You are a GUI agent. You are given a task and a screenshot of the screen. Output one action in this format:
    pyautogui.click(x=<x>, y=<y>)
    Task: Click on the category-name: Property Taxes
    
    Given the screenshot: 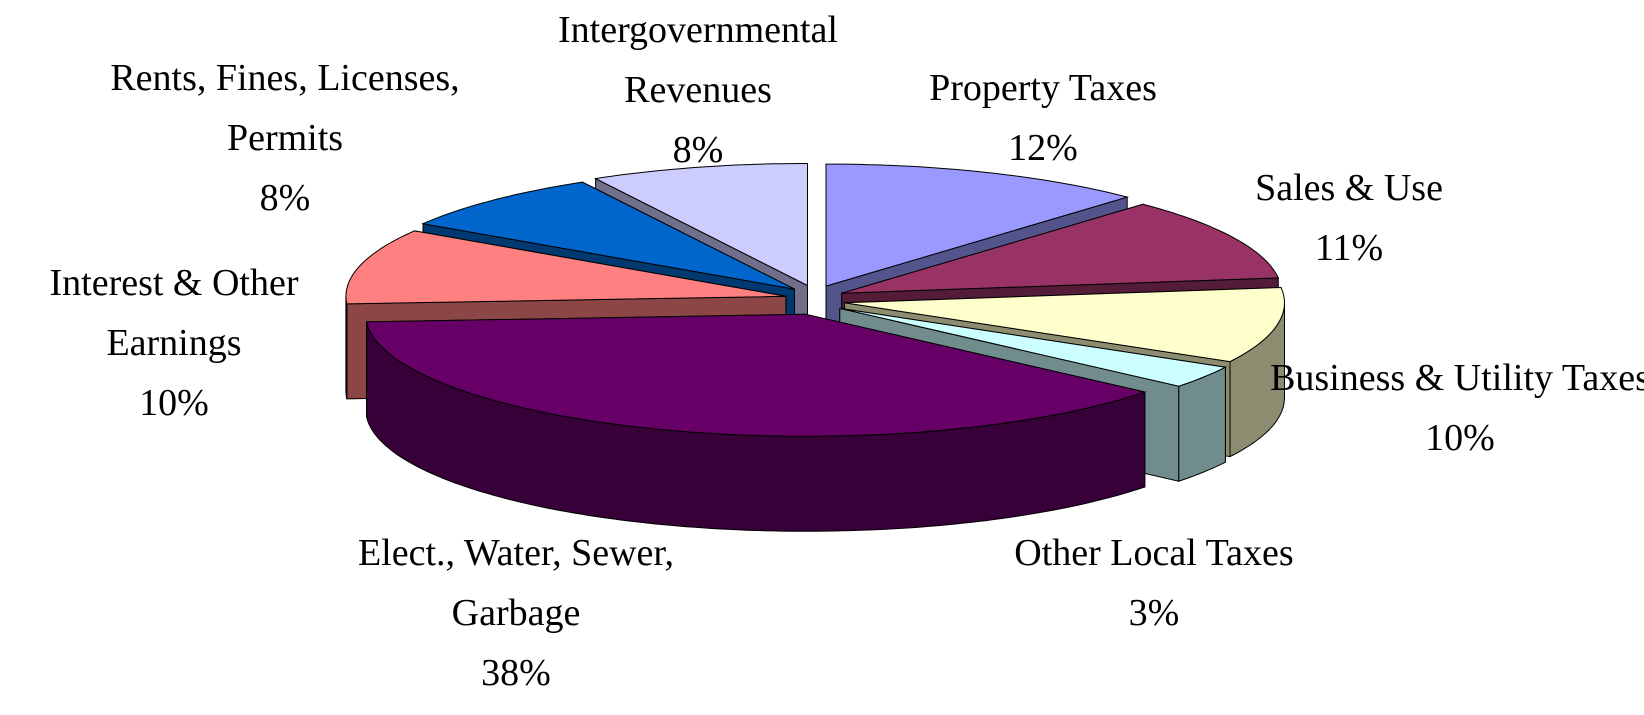 What is the action you would take?
    pyautogui.click(x=1043, y=88)
    